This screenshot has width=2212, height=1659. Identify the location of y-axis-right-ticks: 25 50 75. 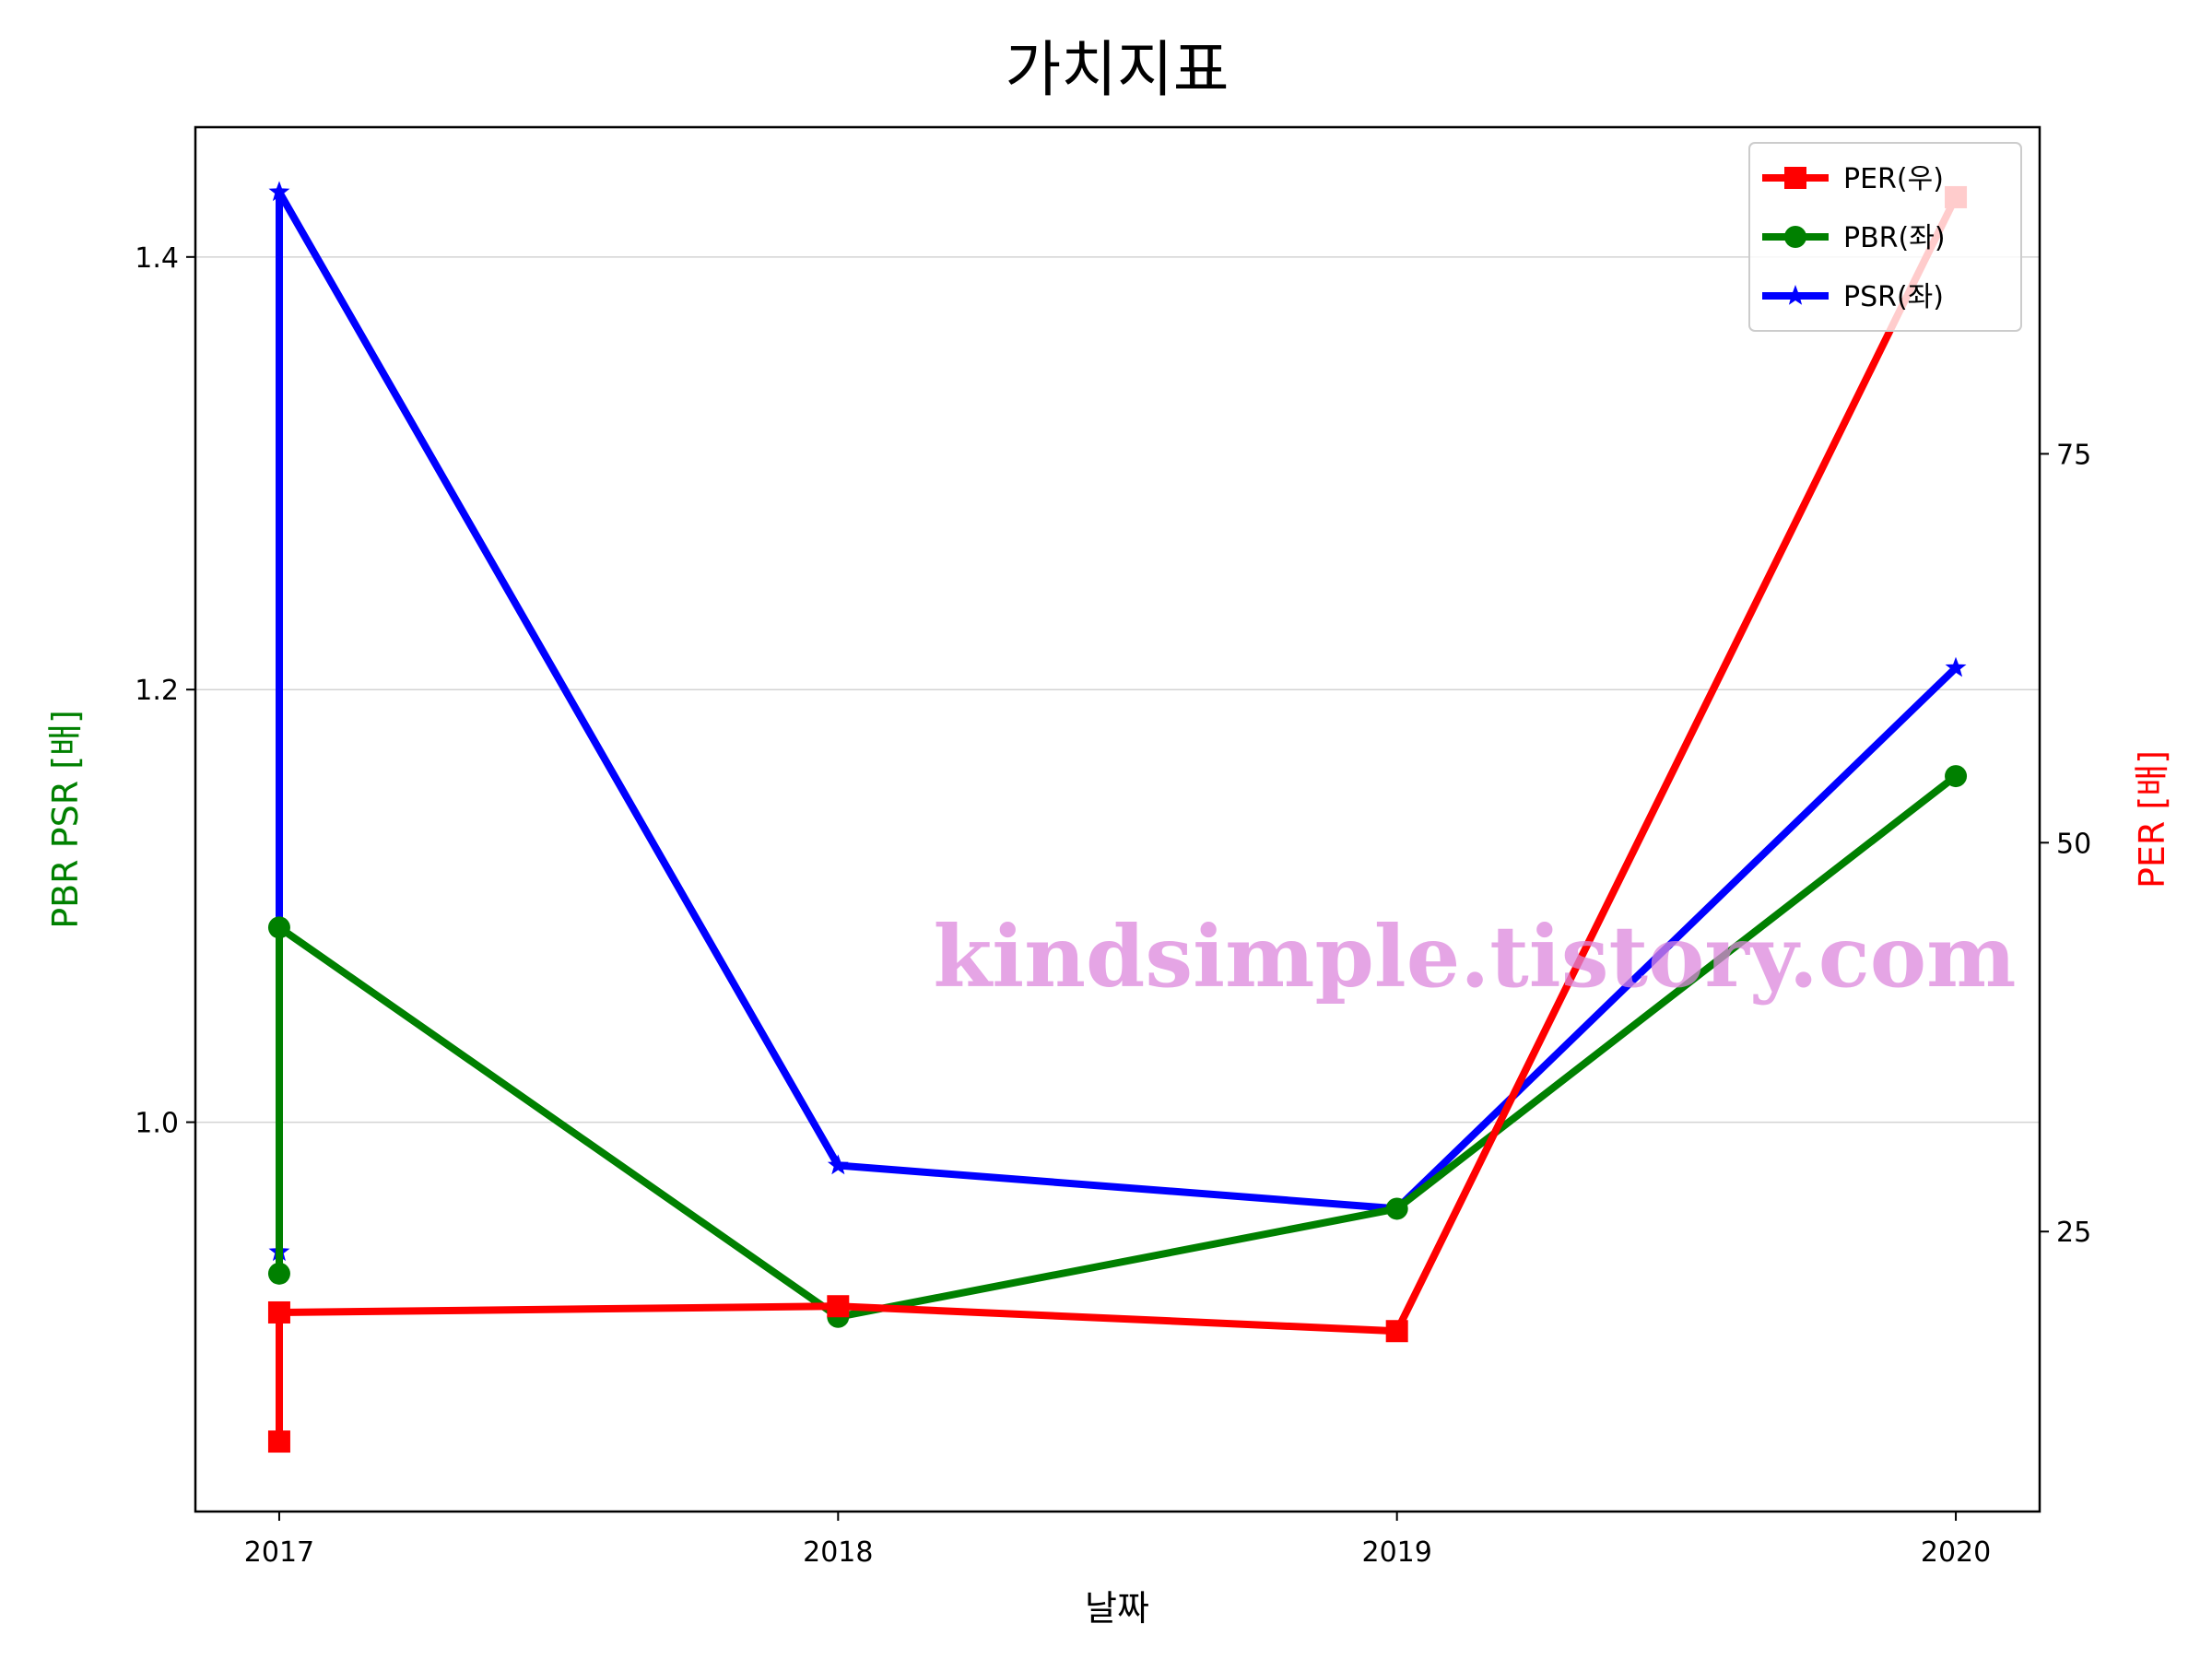
(2065, 844).